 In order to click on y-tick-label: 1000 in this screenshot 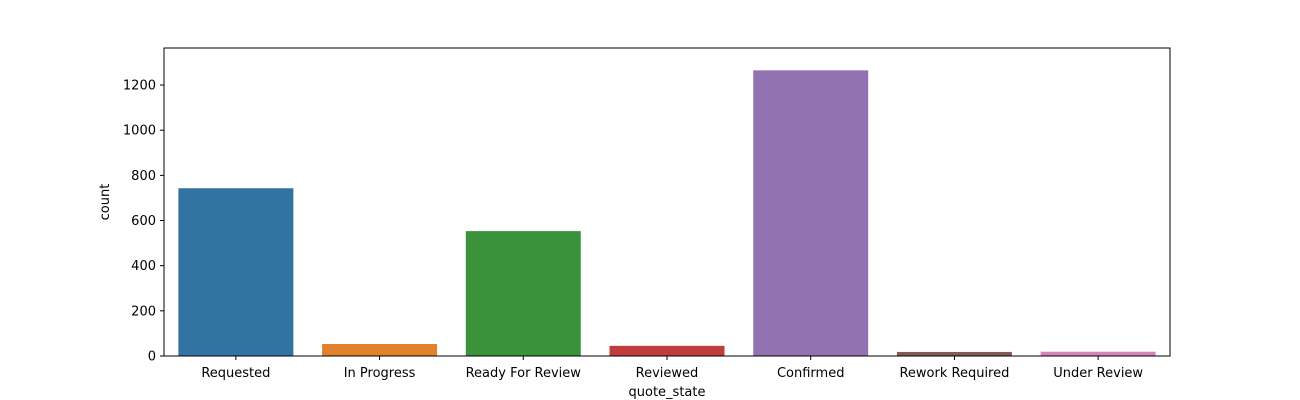, I will do `click(139, 131)`.